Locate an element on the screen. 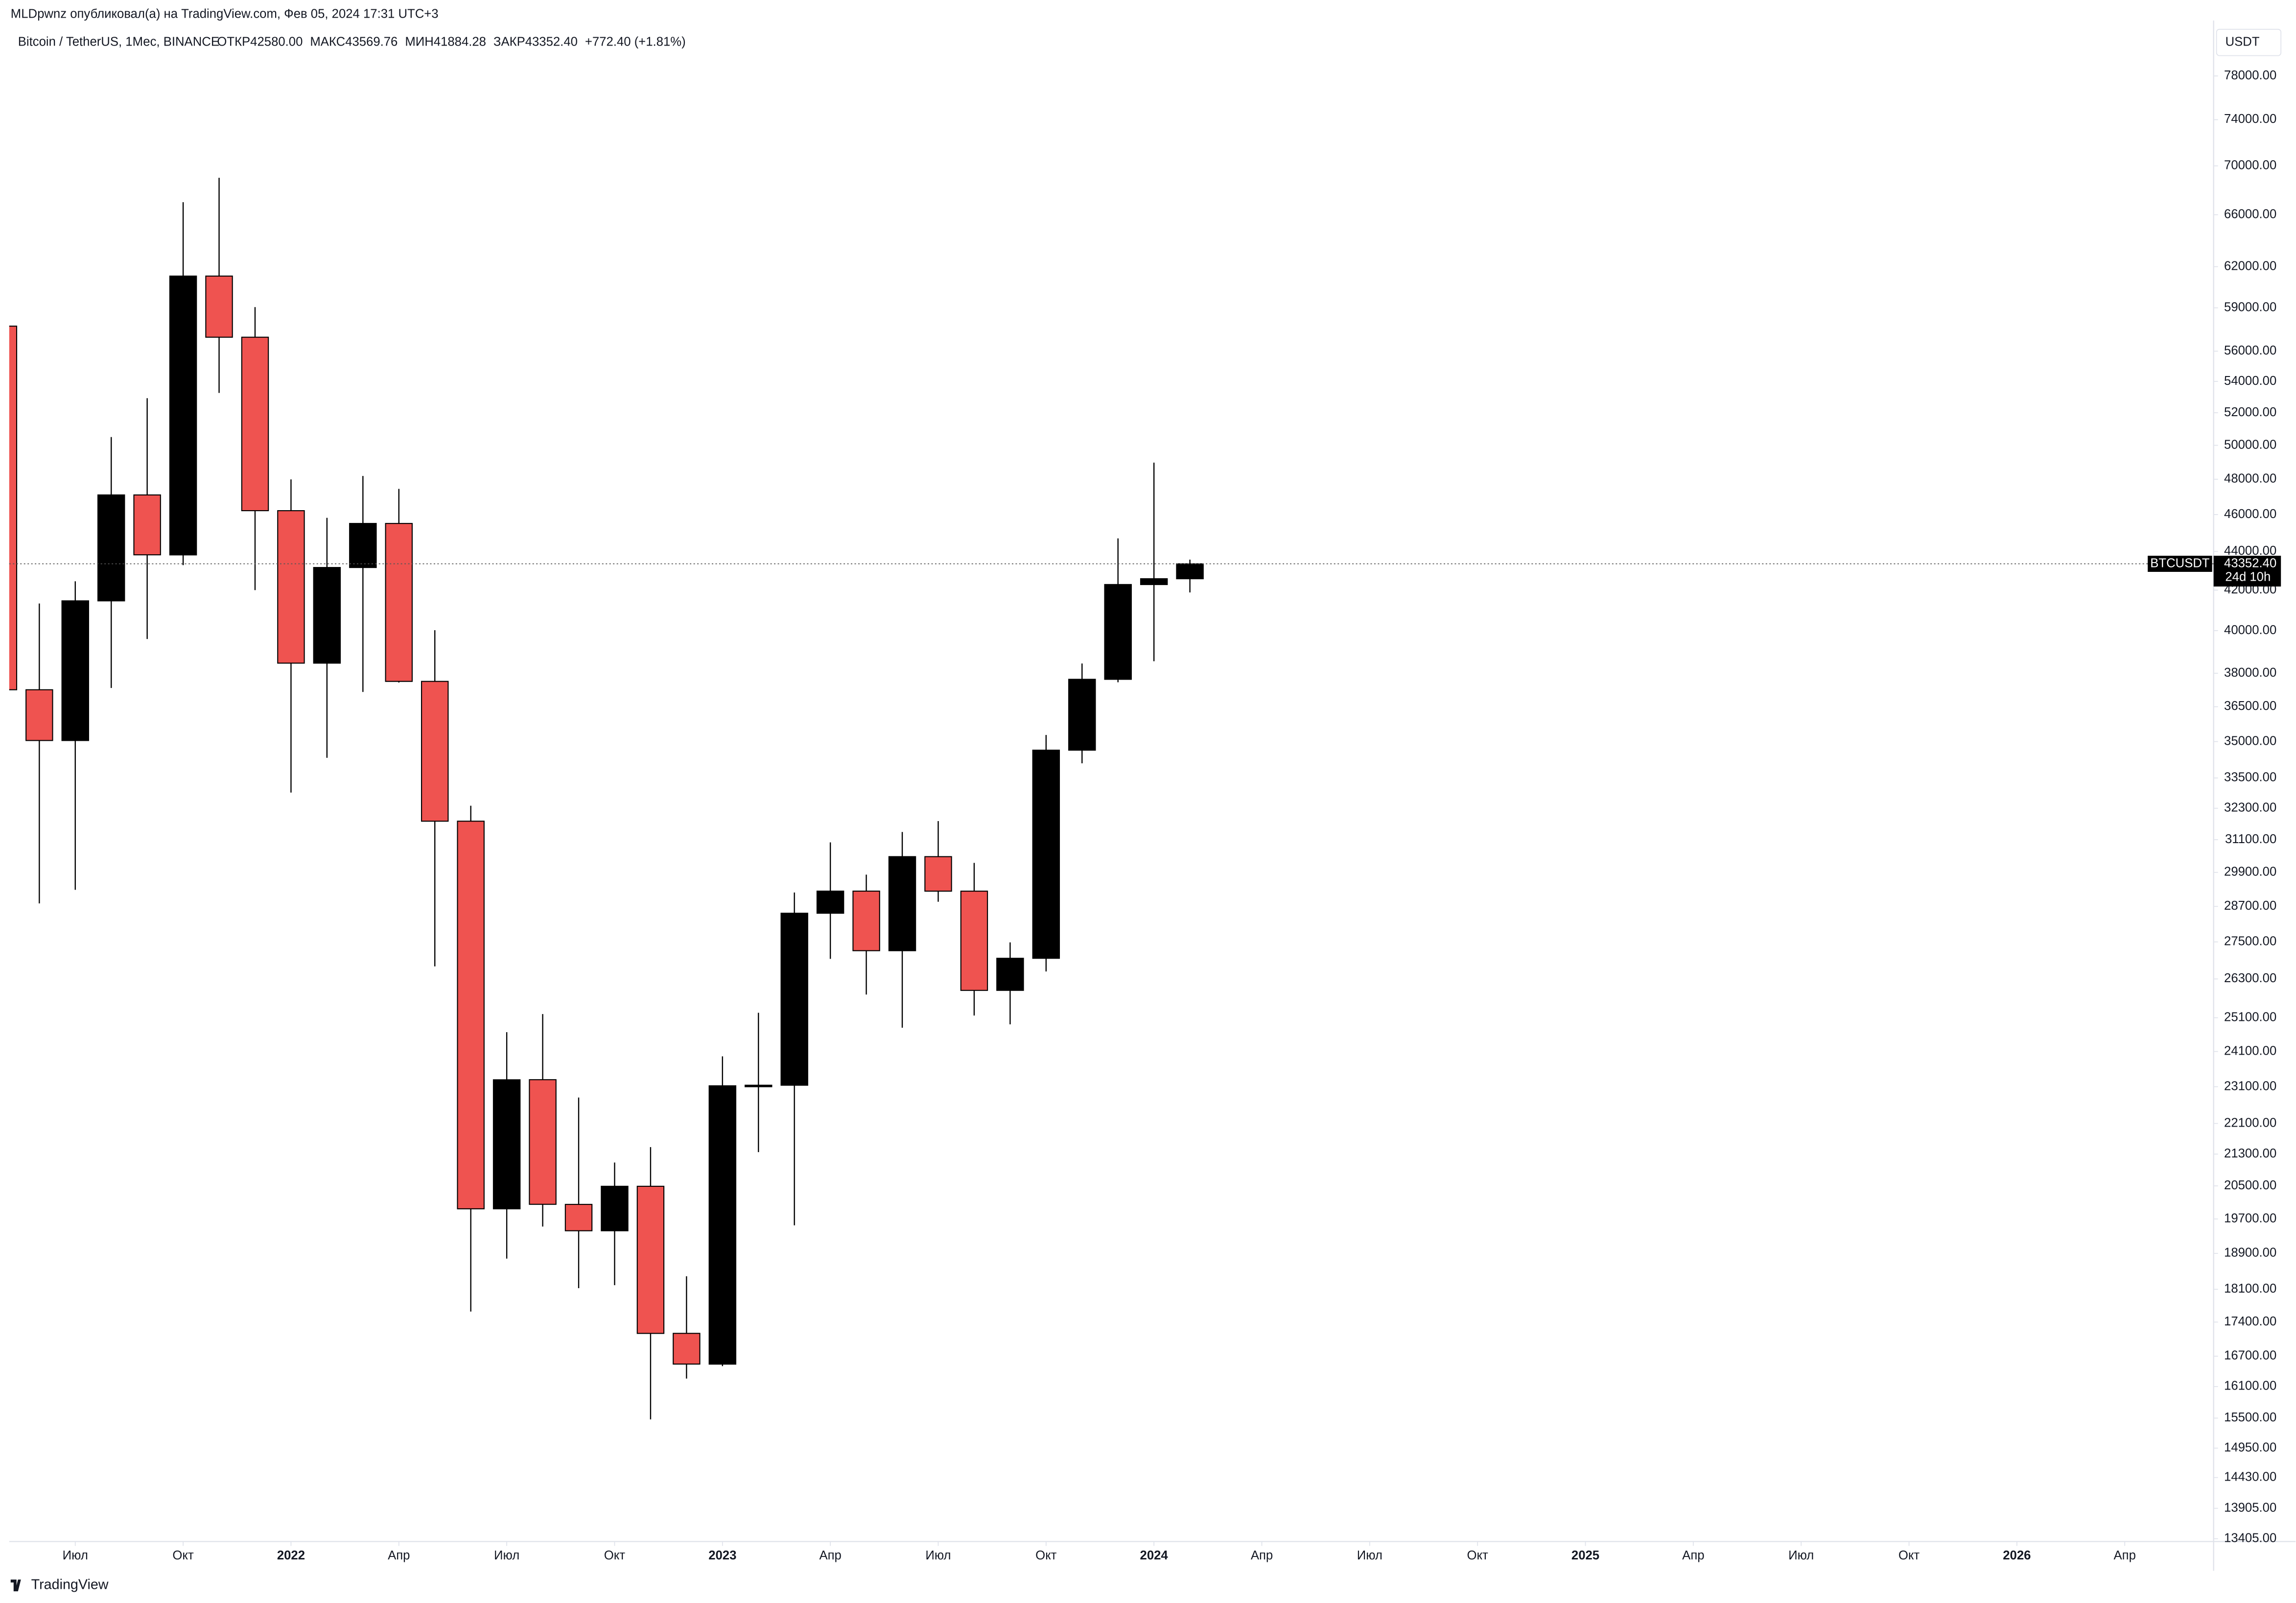  y-tick-label: 14950.00 is located at coordinates (2250, 1447).